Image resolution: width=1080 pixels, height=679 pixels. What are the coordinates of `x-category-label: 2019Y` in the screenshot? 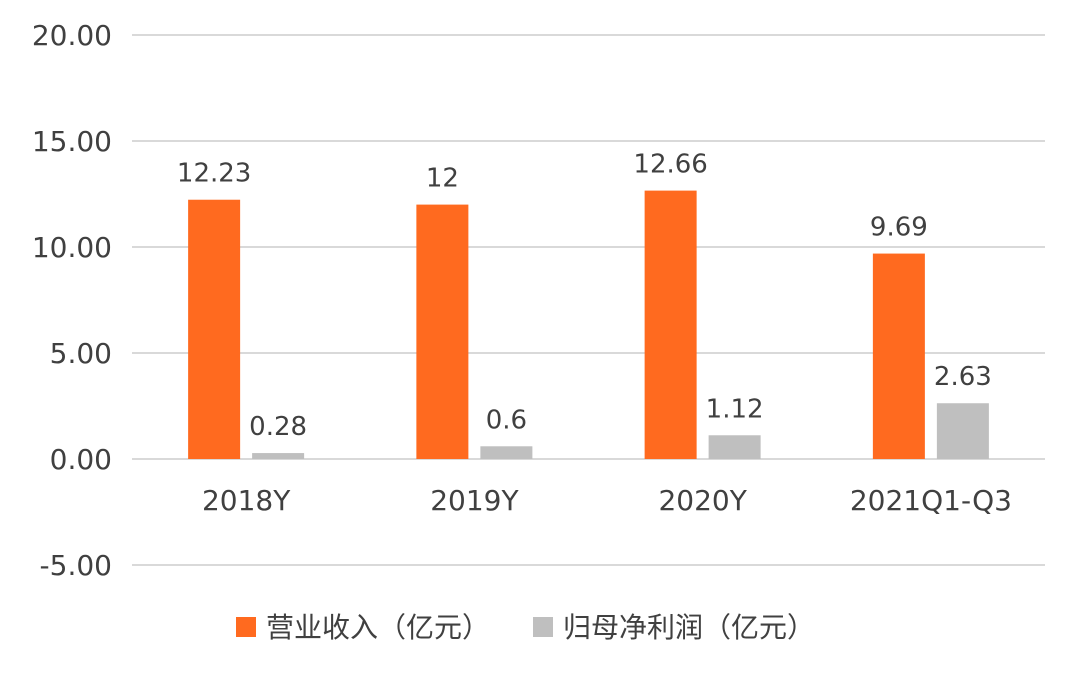 It's located at (474, 500).